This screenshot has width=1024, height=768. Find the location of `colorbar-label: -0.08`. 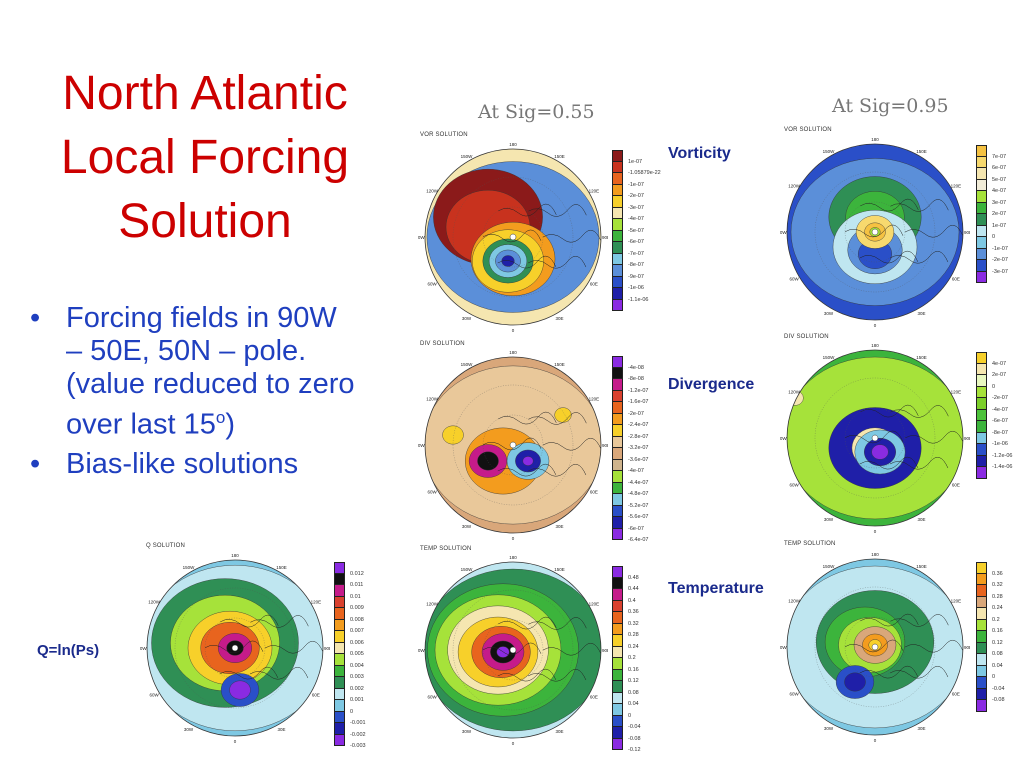

colorbar-label: -0.08 is located at coordinates (998, 700).